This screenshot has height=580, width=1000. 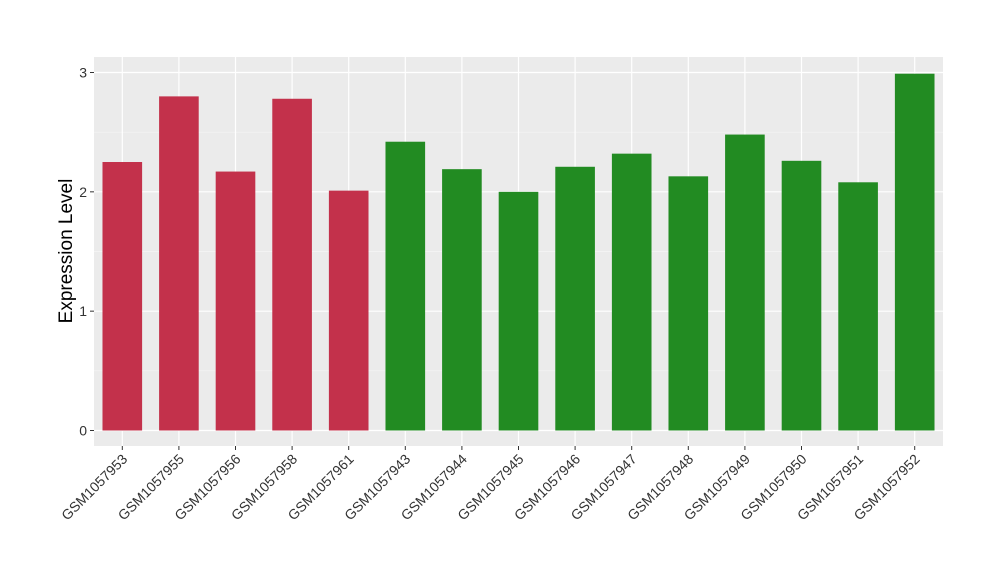 What do you see at coordinates (86, 251) in the screenshot?
I see `y-axis: 0 1 2 3` at bounding box center [86, 251].